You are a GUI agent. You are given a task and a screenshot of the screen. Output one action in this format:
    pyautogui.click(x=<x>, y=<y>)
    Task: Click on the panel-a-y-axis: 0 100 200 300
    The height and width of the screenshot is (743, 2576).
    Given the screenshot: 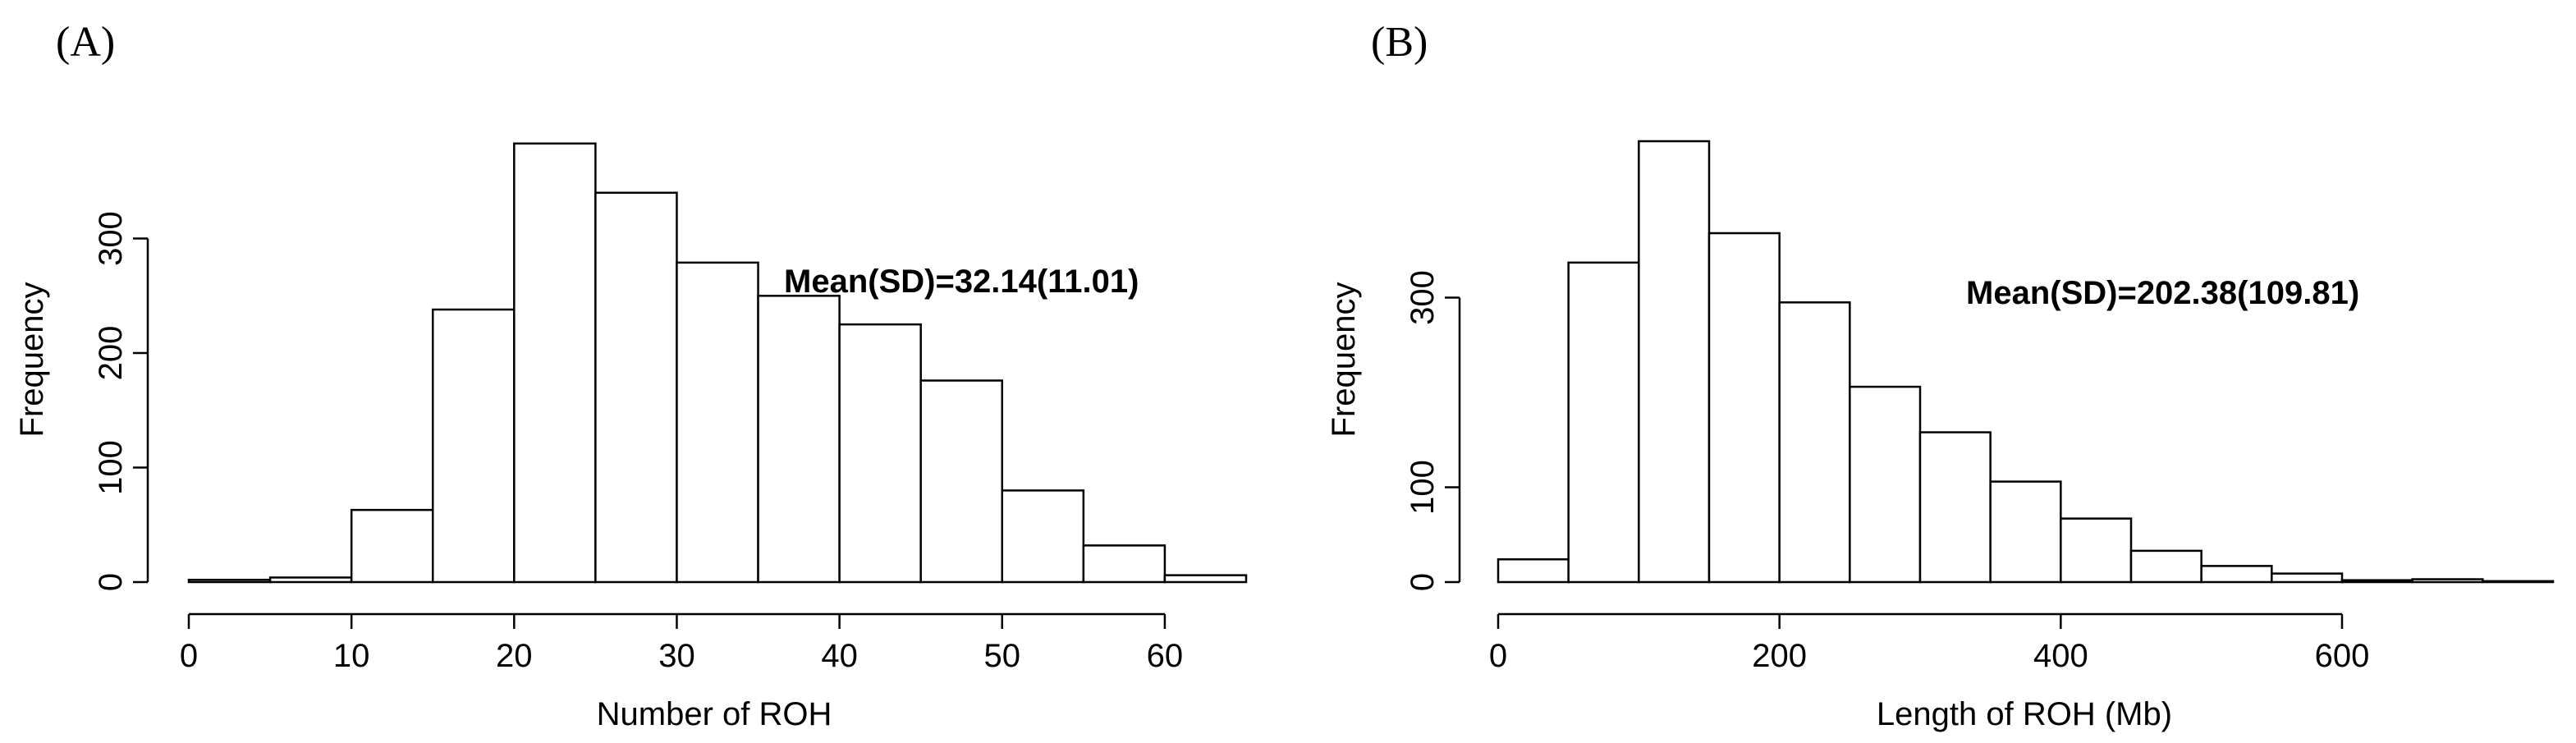 What is the action you would take?
    pyautogui.click(x=121, y=401)
    